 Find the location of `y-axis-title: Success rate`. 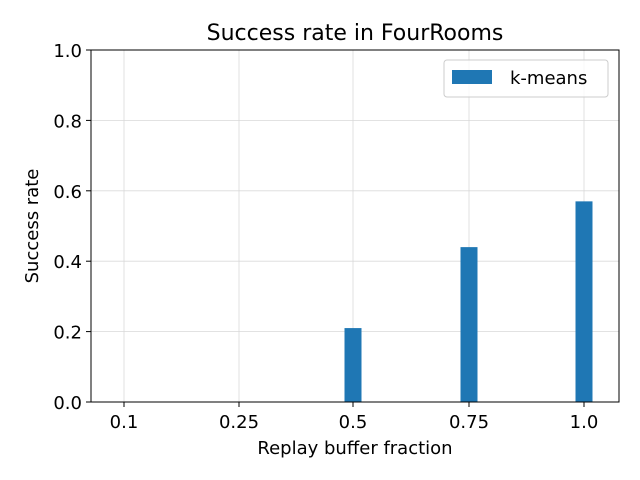

y-axis-title: Success rate is located at coordinates (32, 226).